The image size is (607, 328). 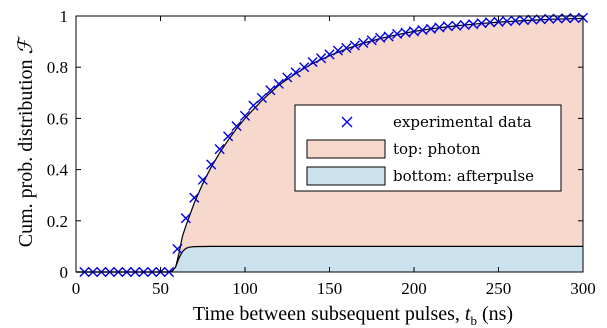 What do you see at coordinates (58, 170) in the screenshot?
I see `y-tick-label: 0.4` at bounding box center [58, 170].